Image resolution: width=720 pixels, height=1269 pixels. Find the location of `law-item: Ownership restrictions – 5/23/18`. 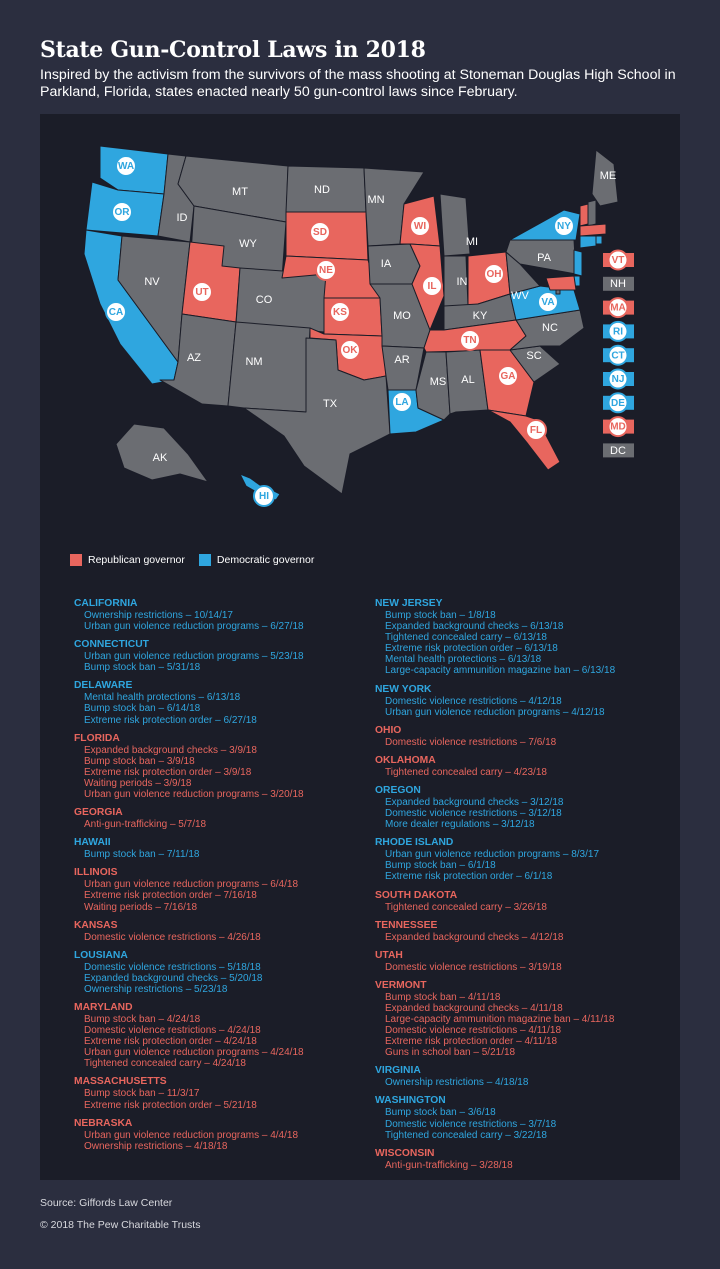

law-item: Ownership restrictions – 5/23/18 is located at coordinates (156, 989).